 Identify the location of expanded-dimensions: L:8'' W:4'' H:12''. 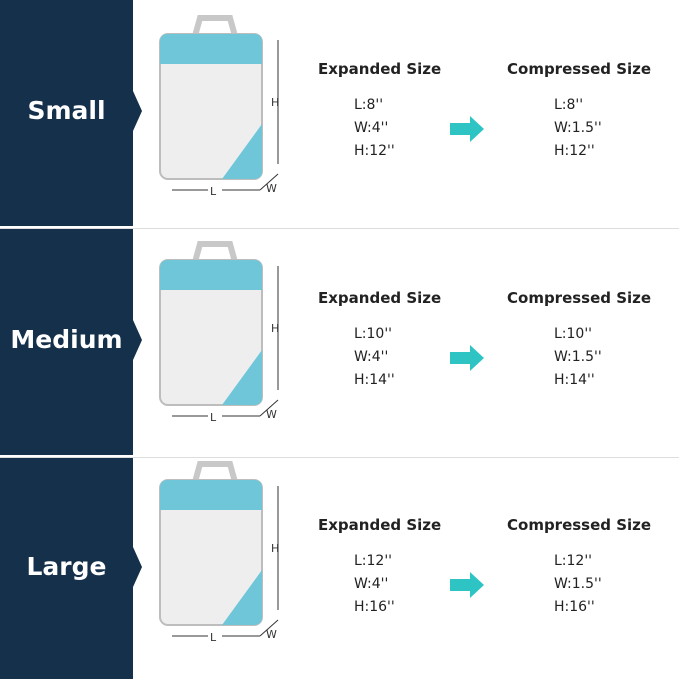
(379, 128).